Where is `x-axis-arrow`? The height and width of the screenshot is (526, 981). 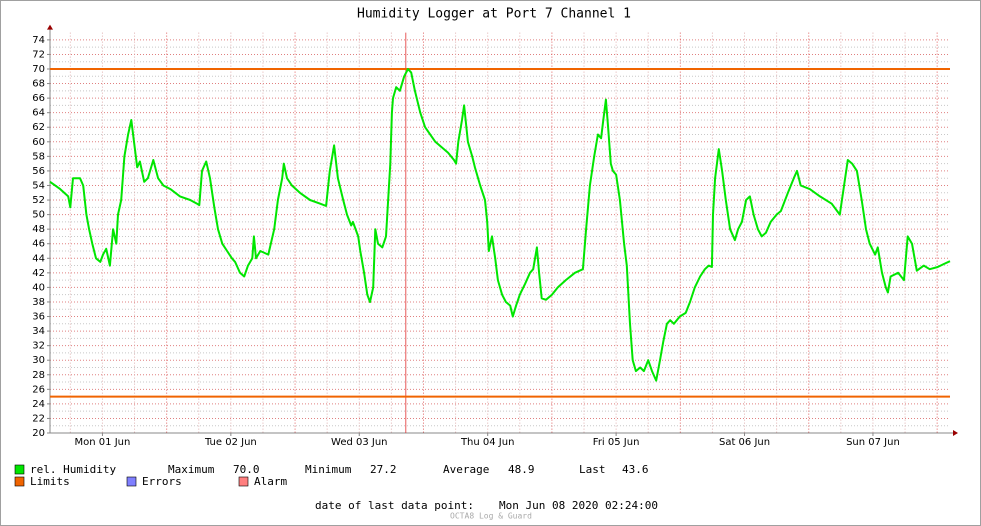 x-axis-arrow is located at coordinates (955, 433).